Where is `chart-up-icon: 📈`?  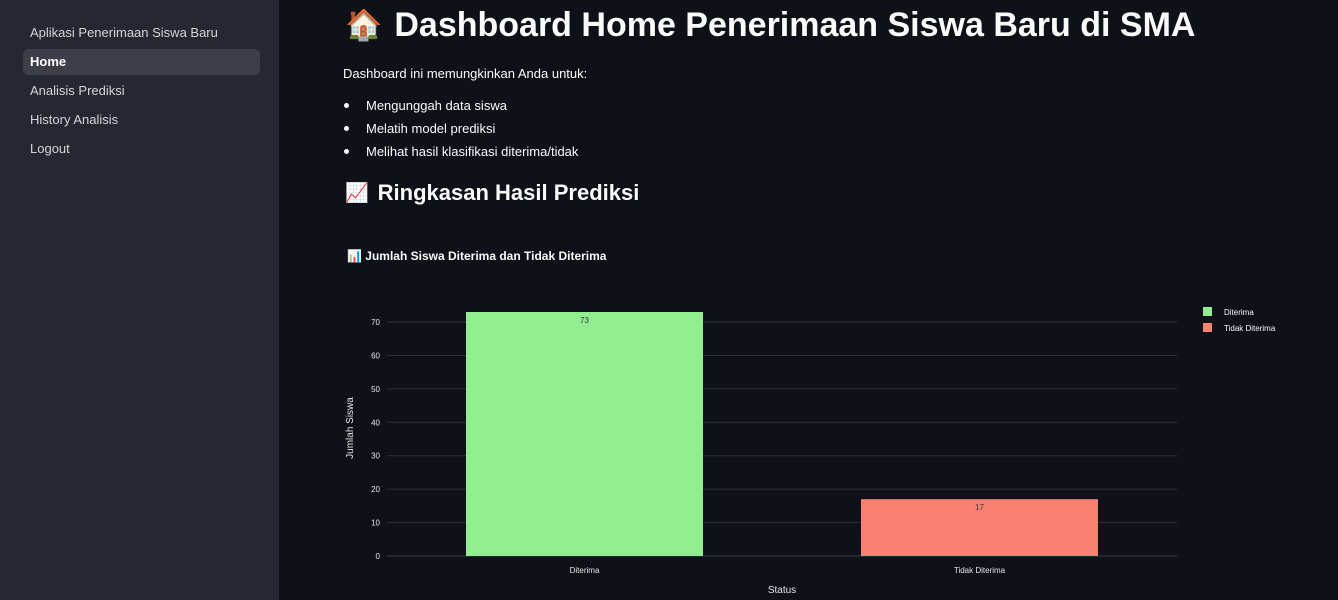 chart-up-icon: 📈 is located at coordinates (357, 193).